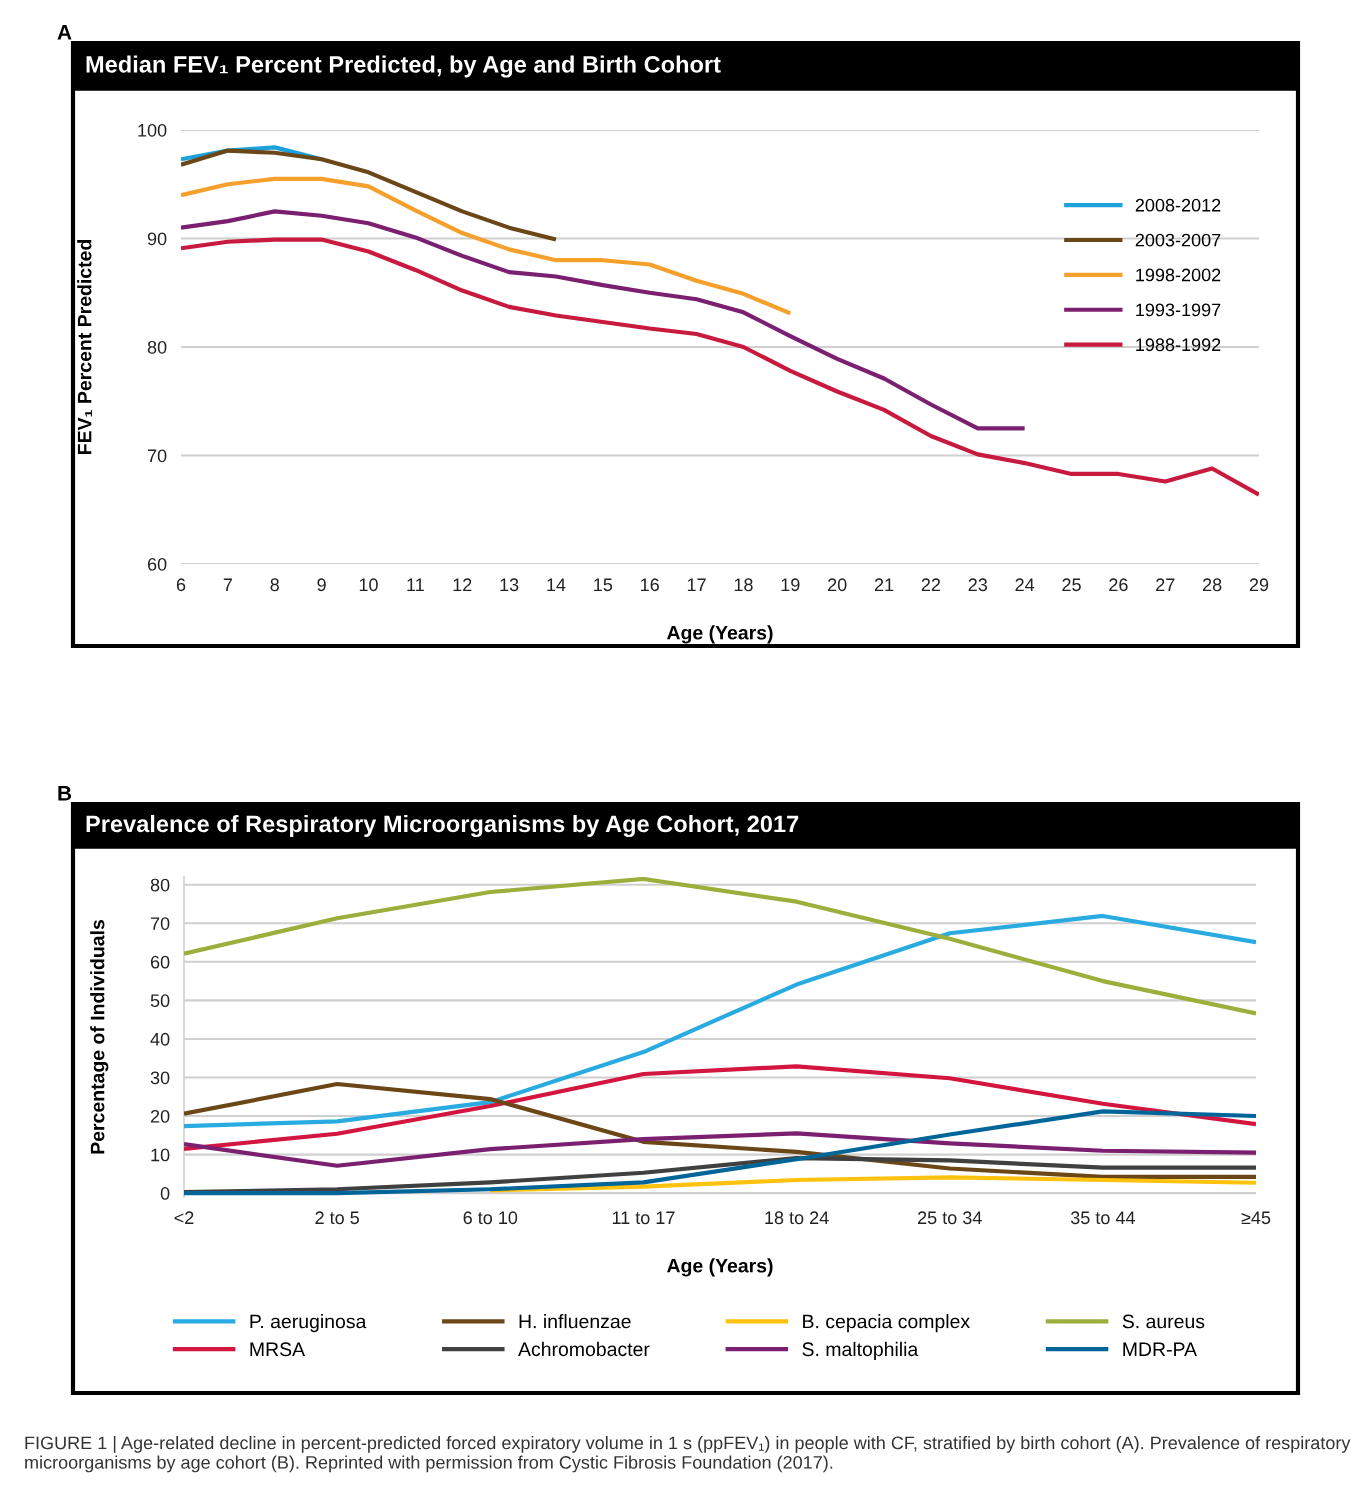 Image resolution: width=1358 pixels, height=1488 pixels. What do you see at coordinates (1178, 345) in the screenshot?
I see `legend-label: 1988-1992` at bounding box center [1178, 345].